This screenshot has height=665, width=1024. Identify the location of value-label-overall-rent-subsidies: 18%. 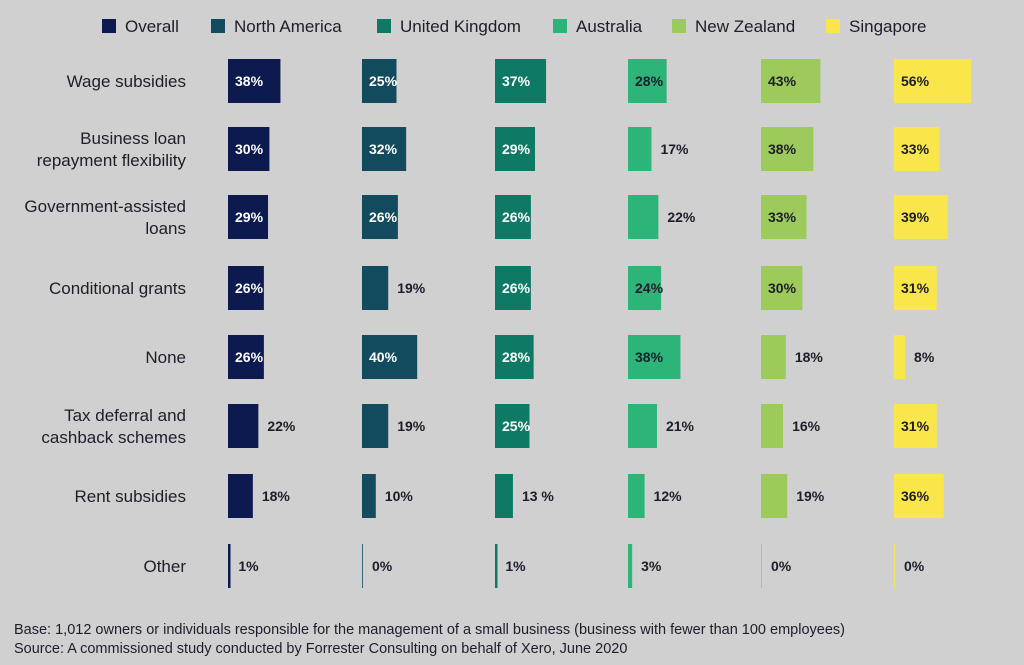
(276, 496).